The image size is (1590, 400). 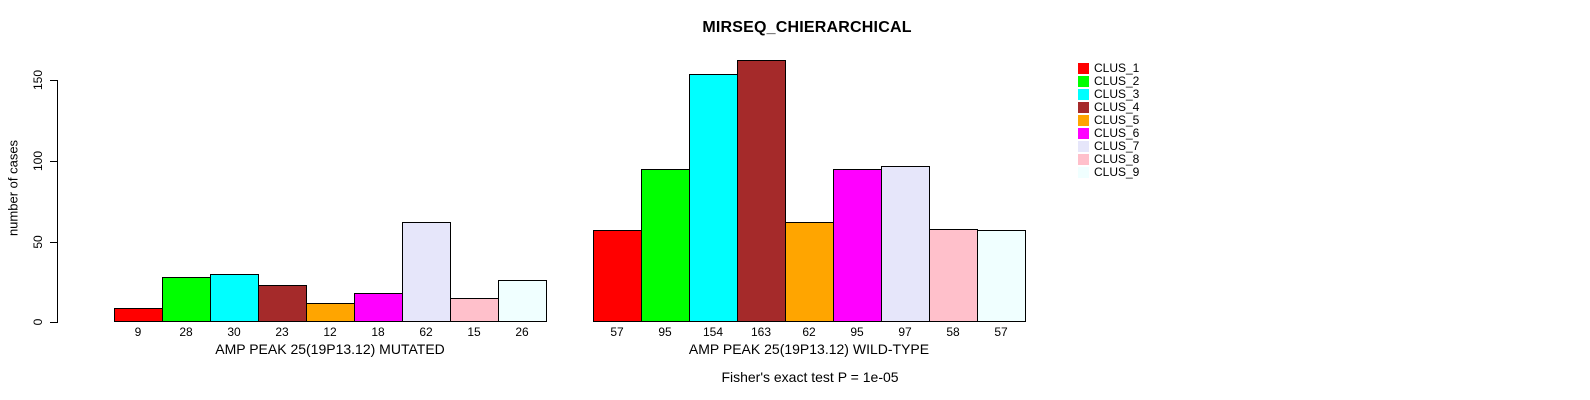 What do you see at coordinates (522, 301) in the screenshot?
I see `bar-clus_9-group1` at bounding box center [522, 301].